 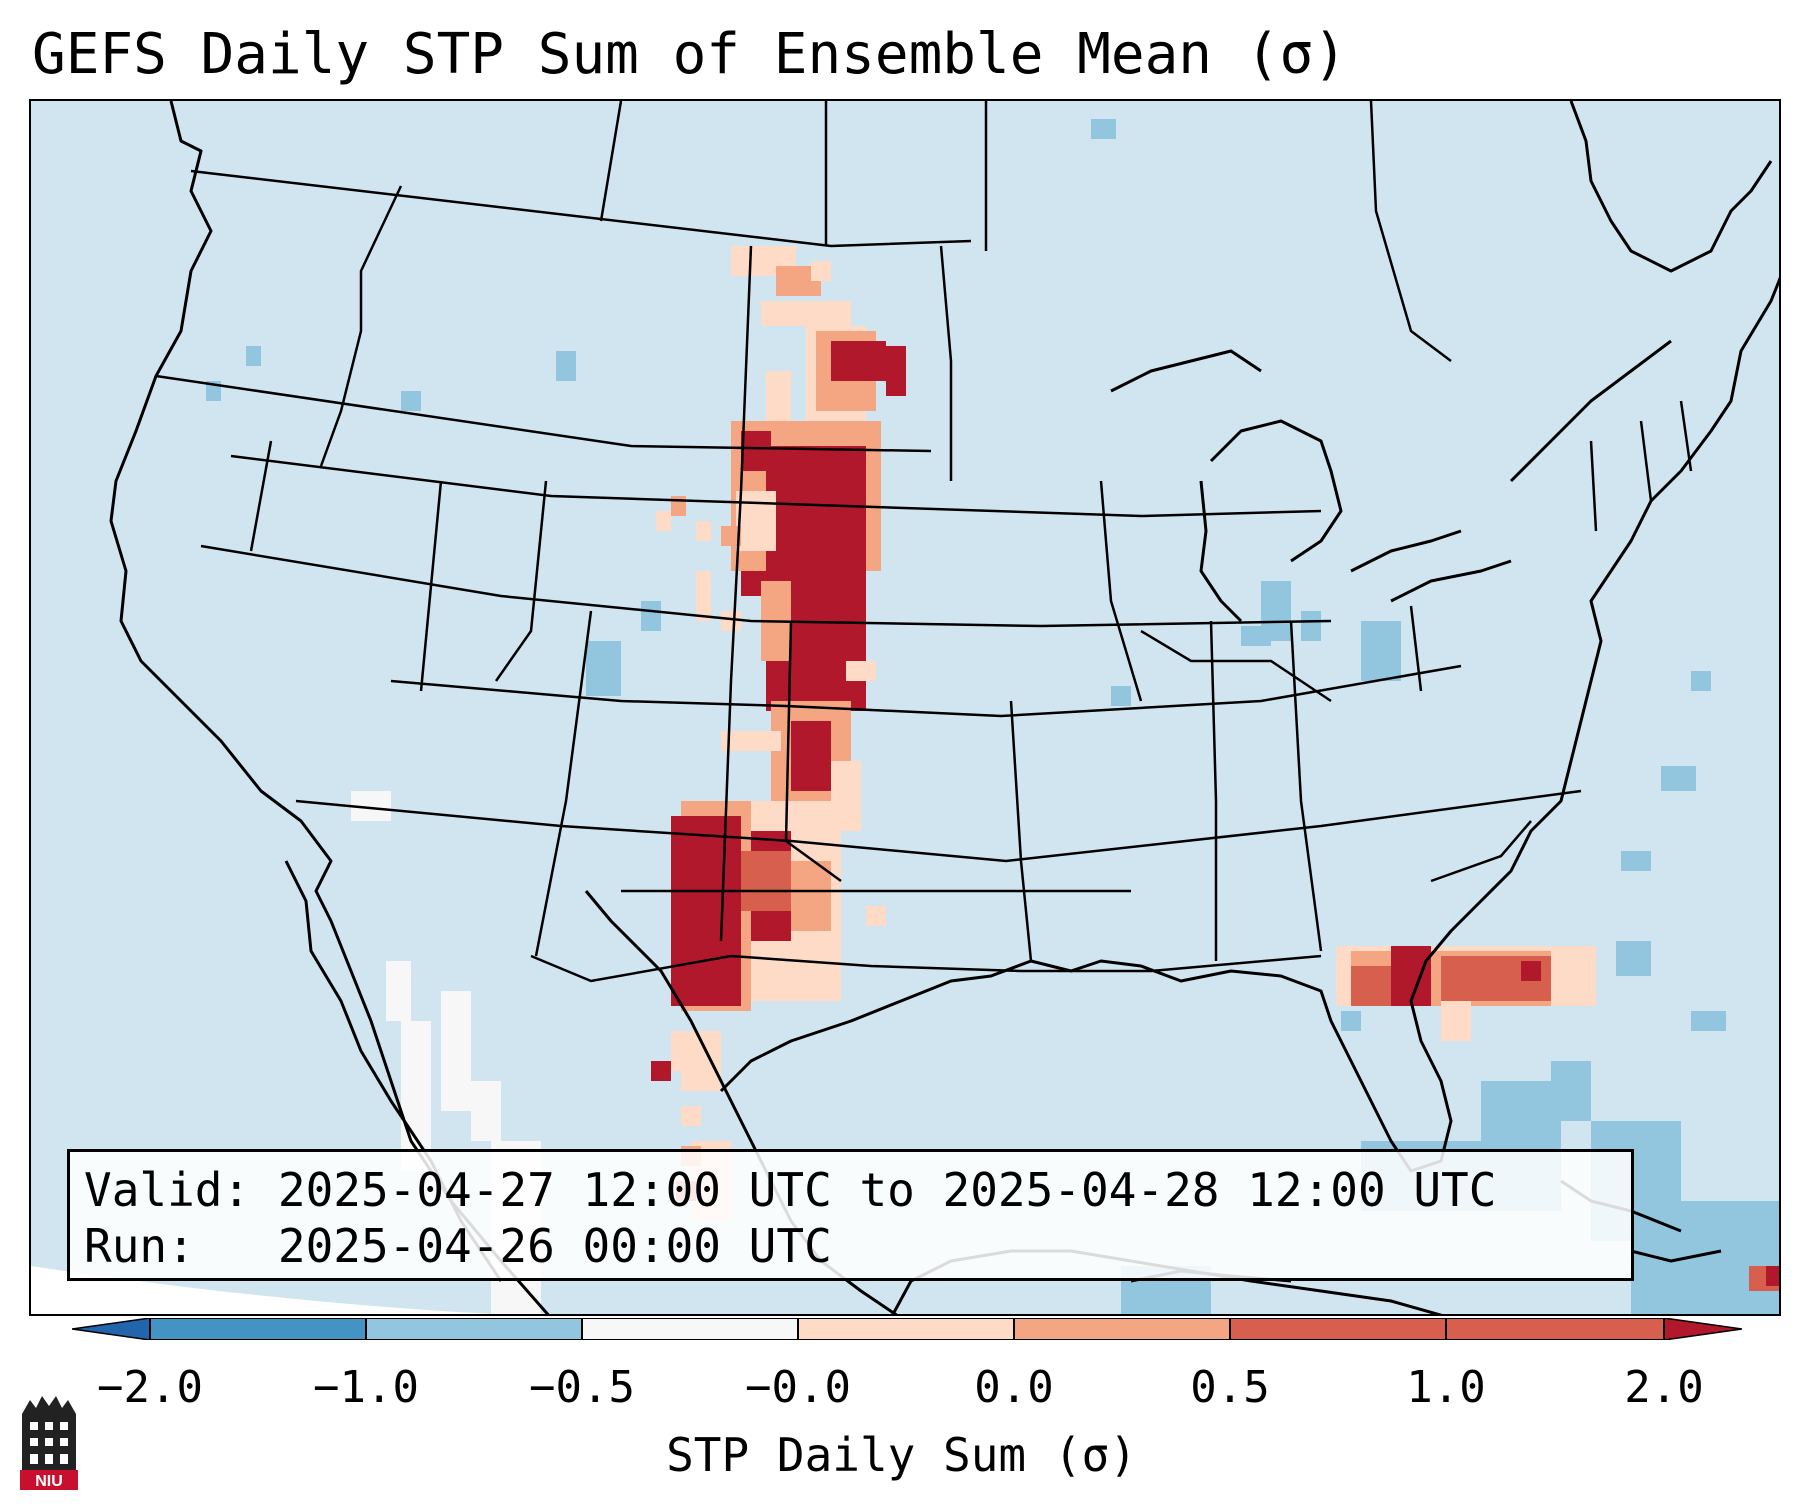 I want to click on anomaly-northern-plains, so click(x=781, y=543).